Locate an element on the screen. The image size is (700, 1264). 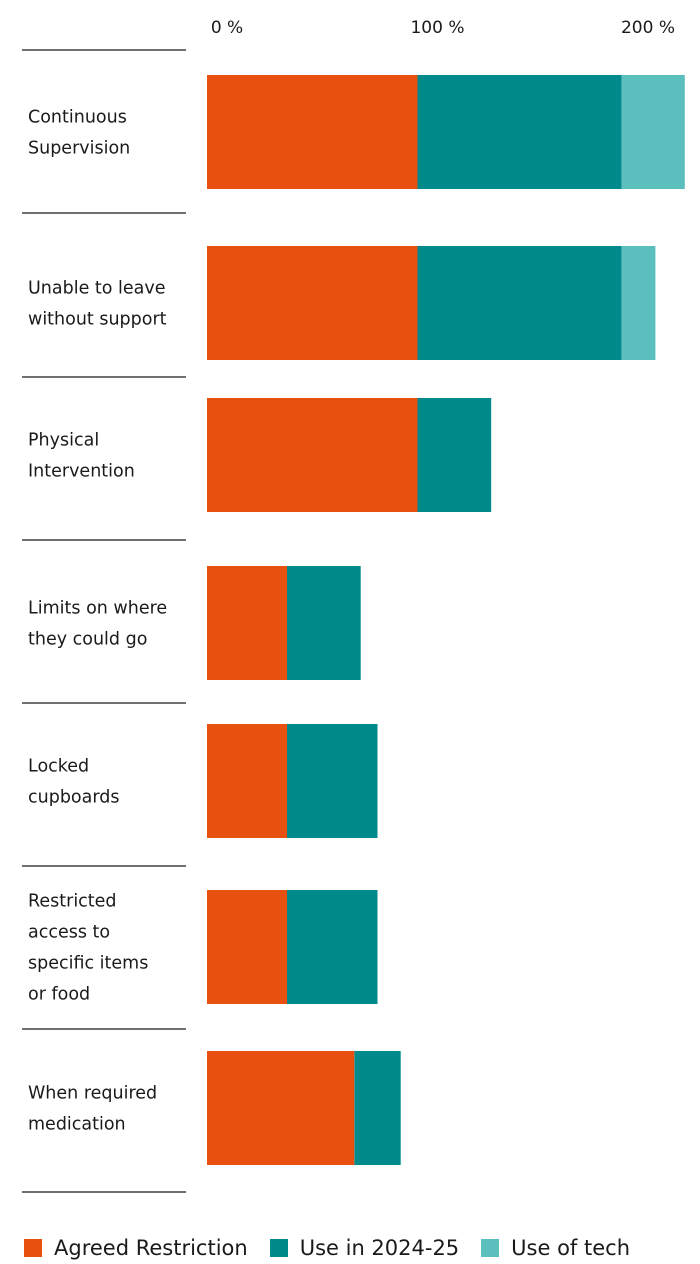
category-label-line: Limits on where is located at coordinates (97, 609).